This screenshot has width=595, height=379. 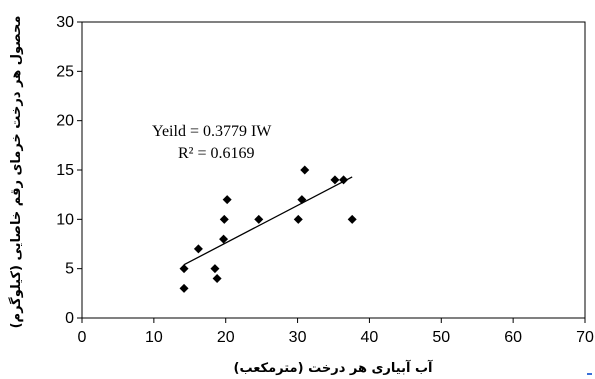 I want to click on y-tick-label: 20, so click(x=65, y=121).